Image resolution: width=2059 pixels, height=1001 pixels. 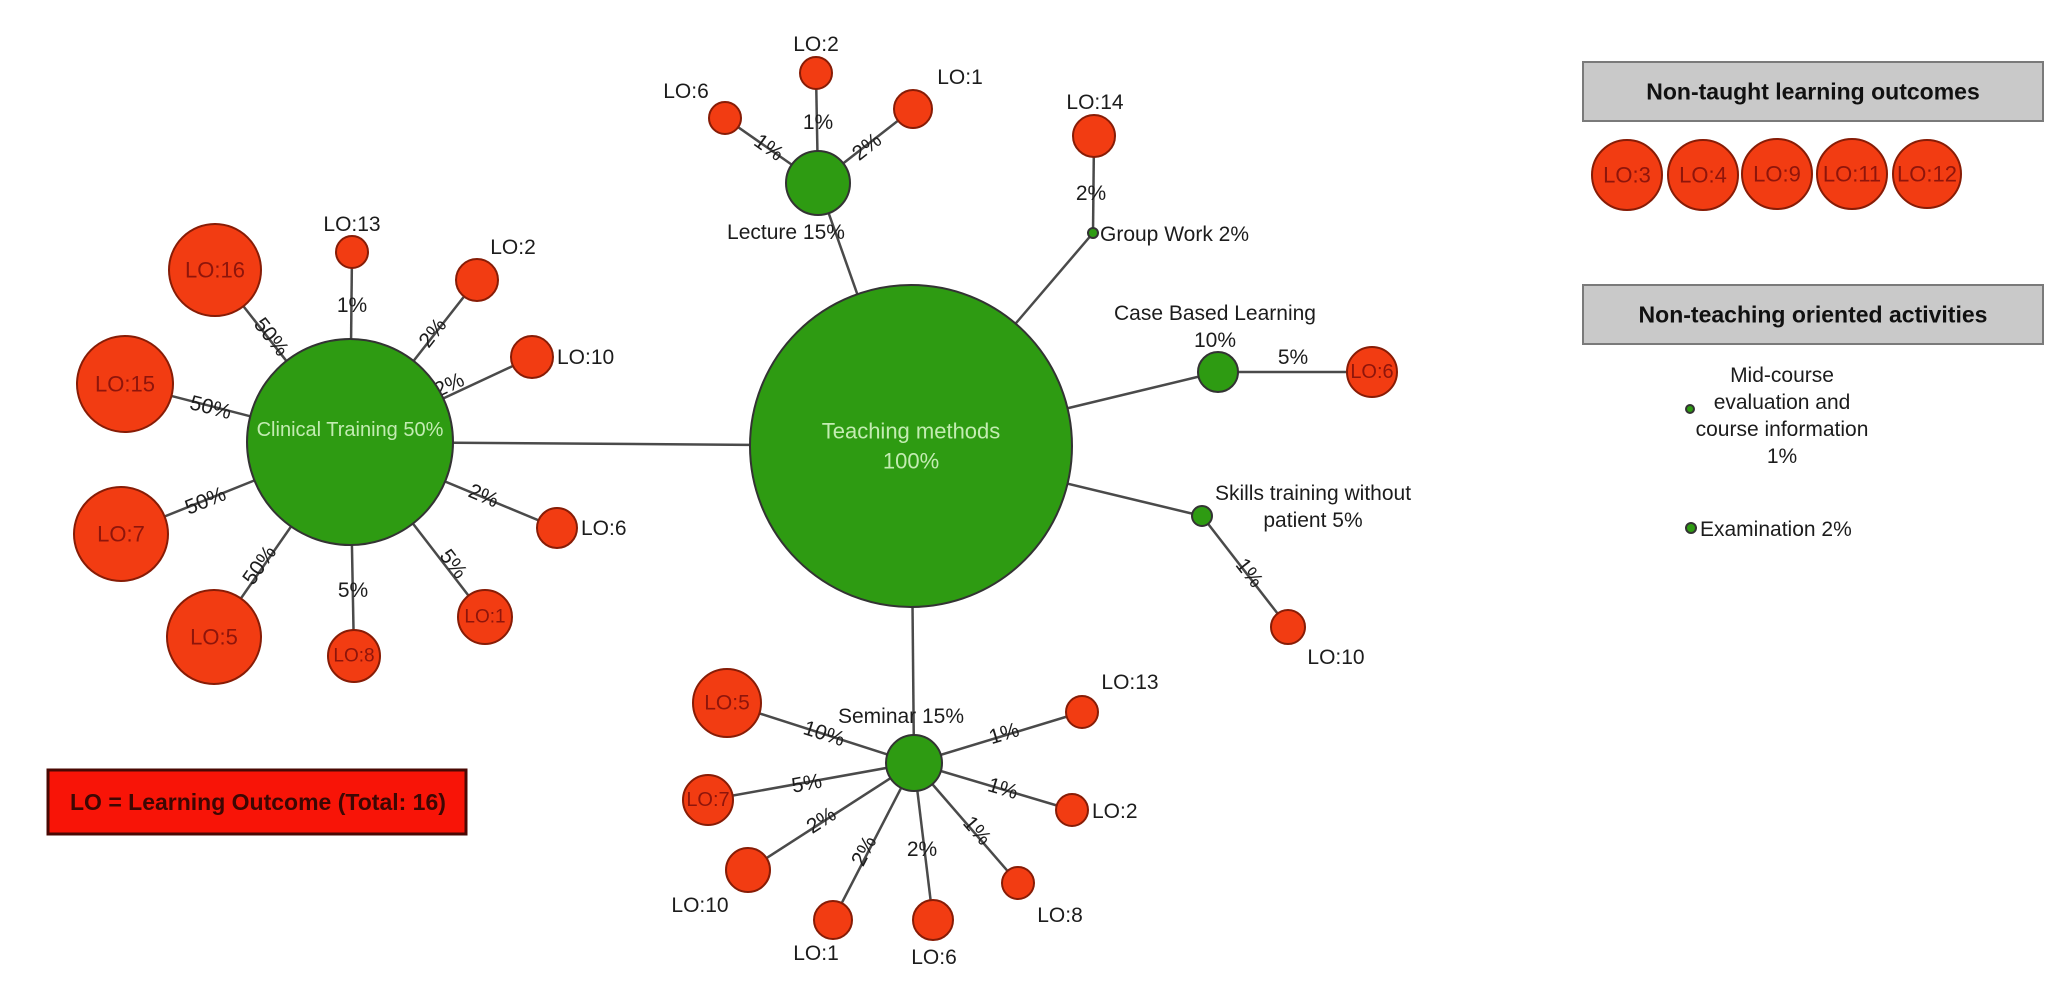 I want to click on node-lec-lo6-label: LO:6, so click(x=686, y=91).